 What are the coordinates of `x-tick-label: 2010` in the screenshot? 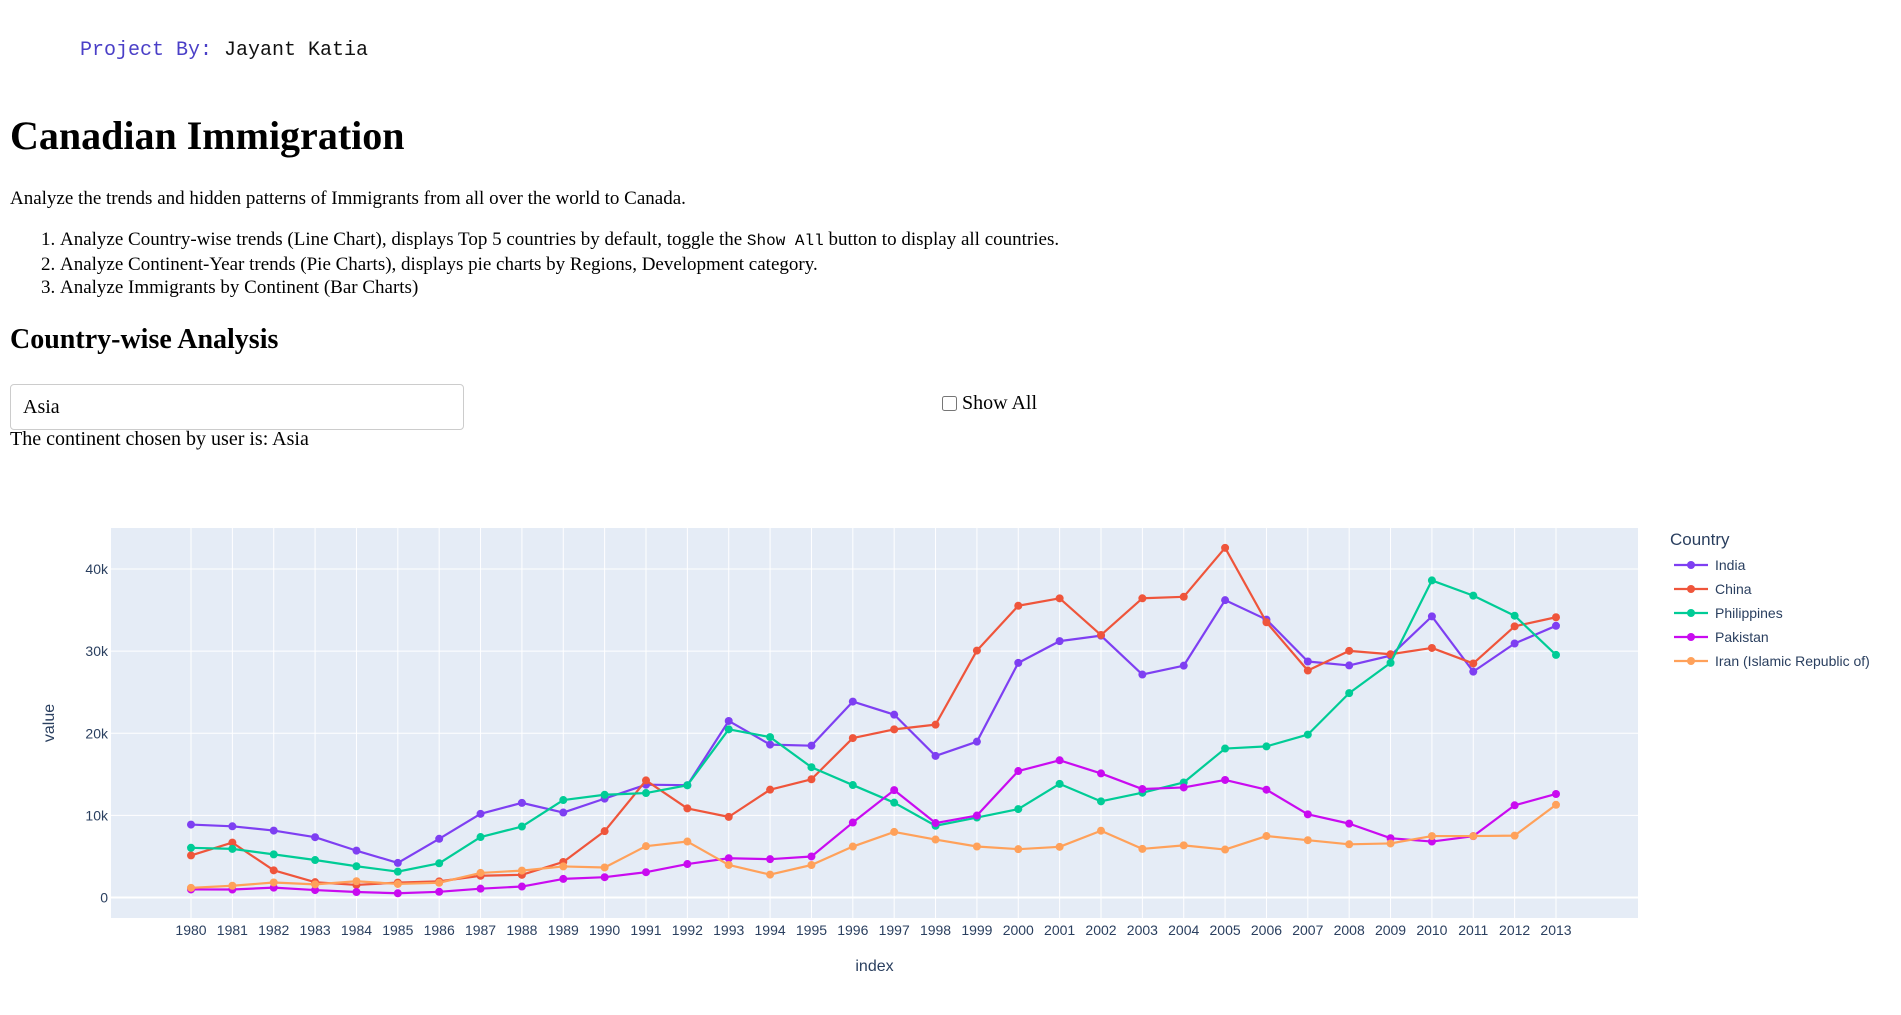 It's located at (1431, 930).